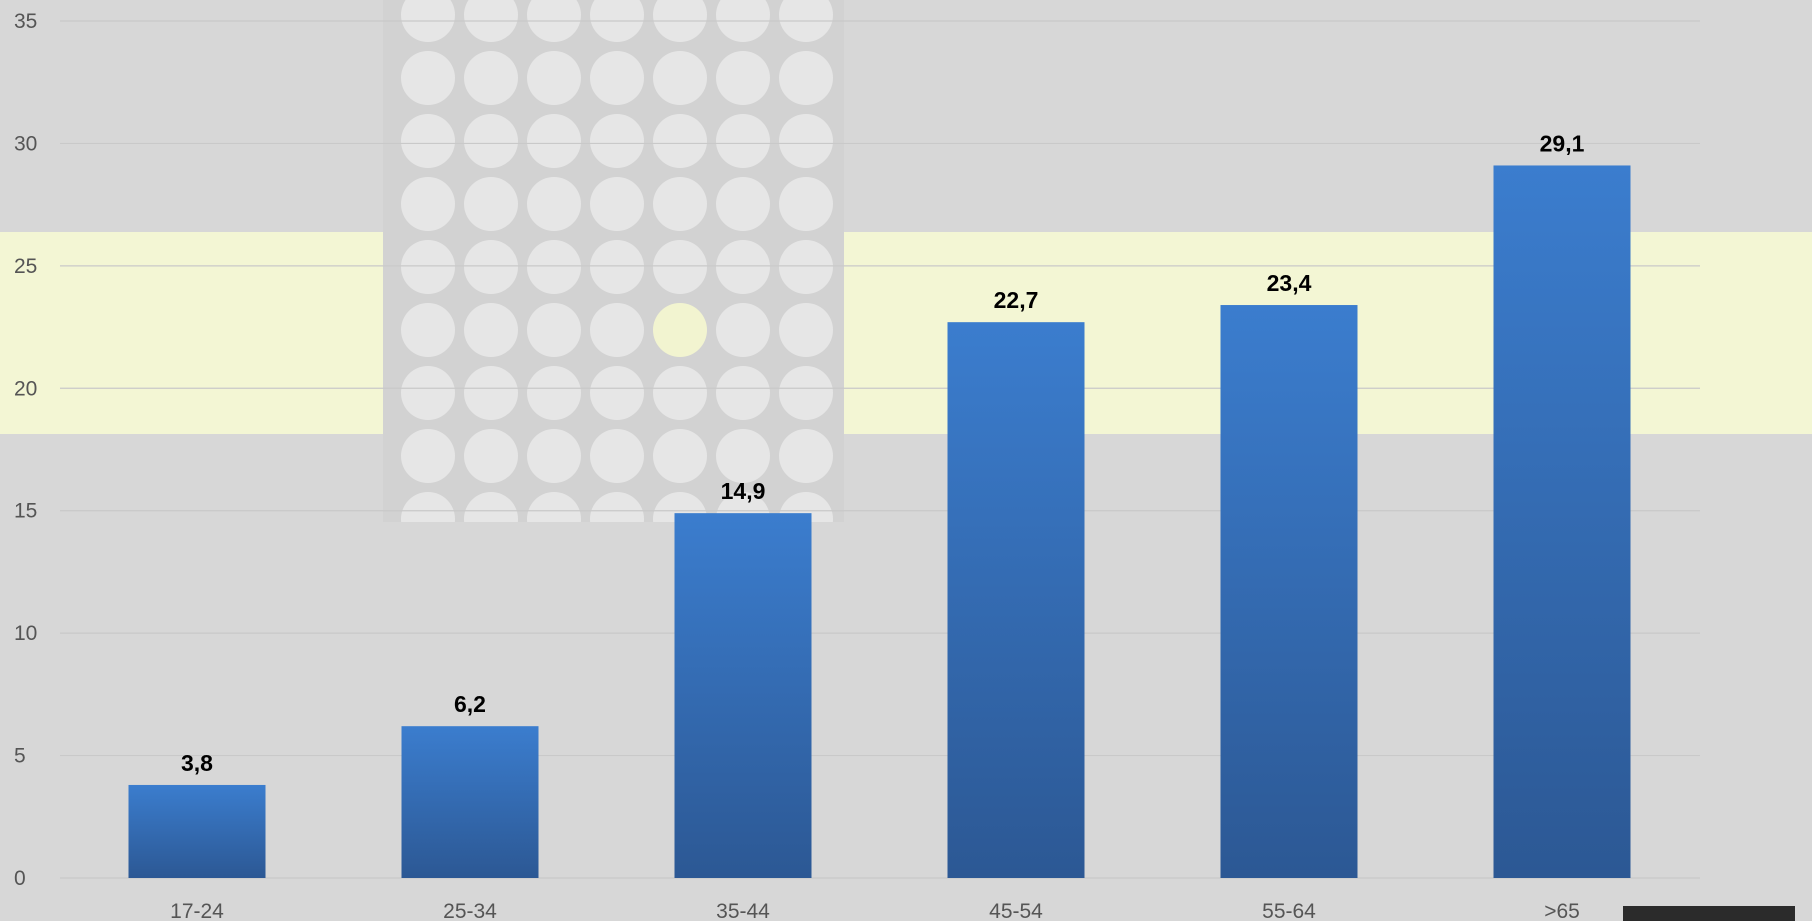  I want to click on x-tick-label: 25-34, so click(470, 910).